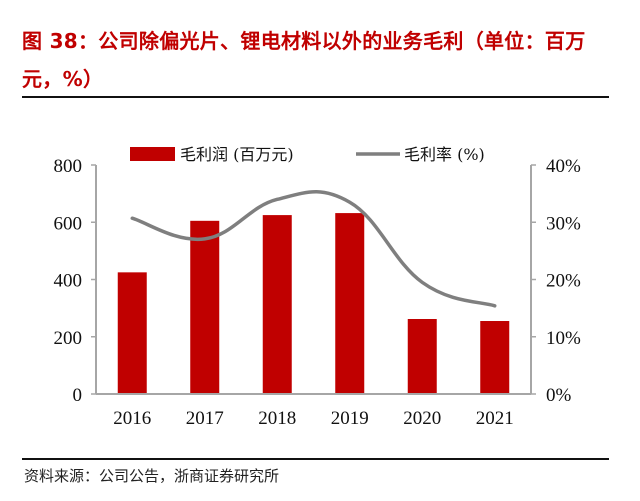 This screenshot has width=640, height=501. What do you see at coordinates (68, 166) in the screenshot?
I see `left-tick-label: 800` at bounding box center [68, 166].